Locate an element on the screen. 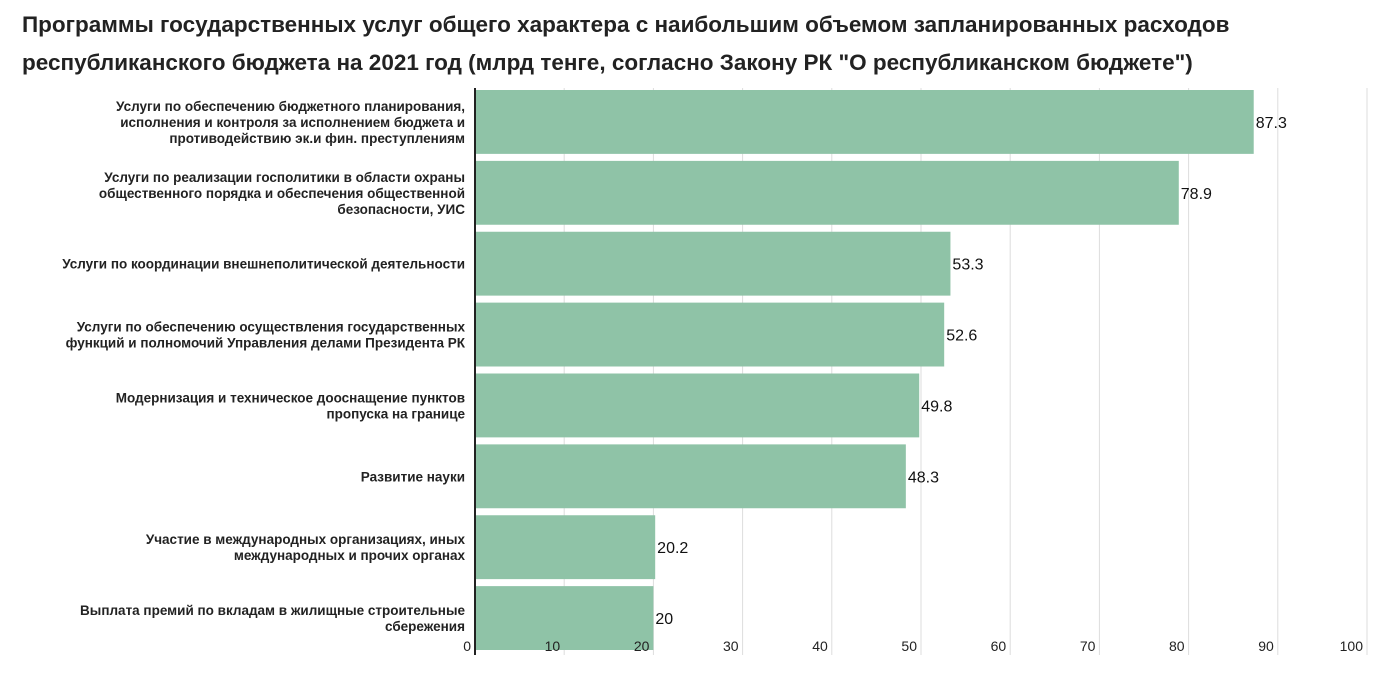 The image size is (1389, 675). category-label: пропуска на границе is located at coordinates (395, 413).